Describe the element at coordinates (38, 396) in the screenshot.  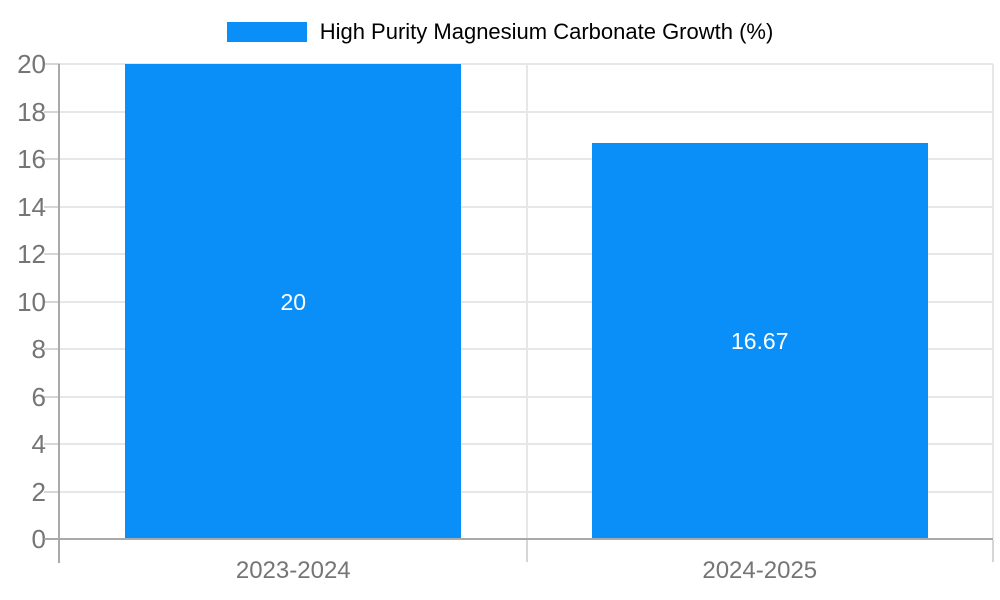
I see `y-tick-label: 6` at that location.